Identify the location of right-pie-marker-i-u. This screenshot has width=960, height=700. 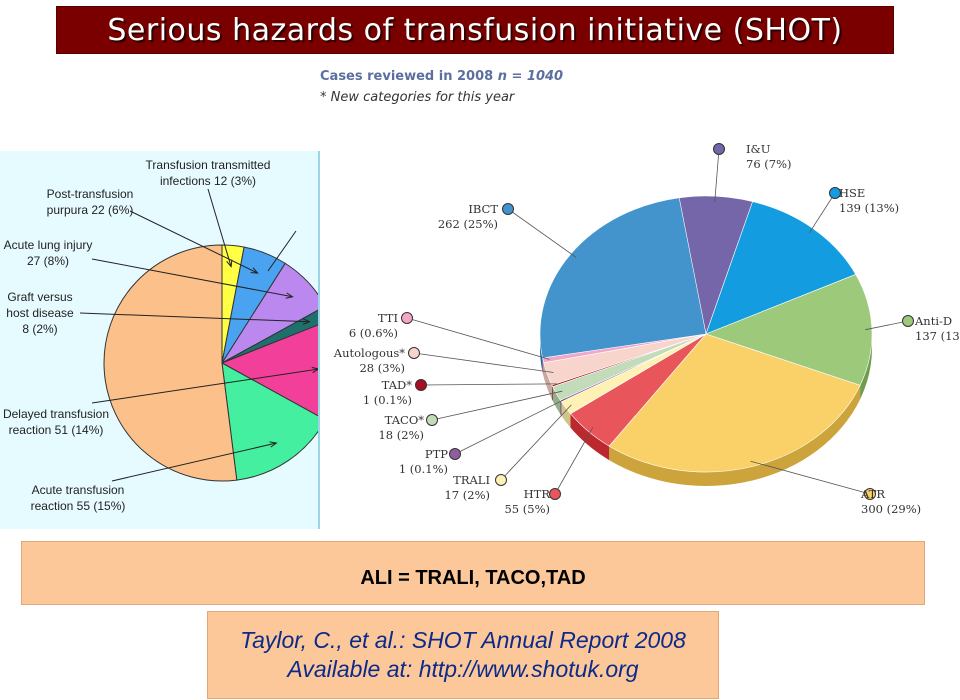
(719, 149).